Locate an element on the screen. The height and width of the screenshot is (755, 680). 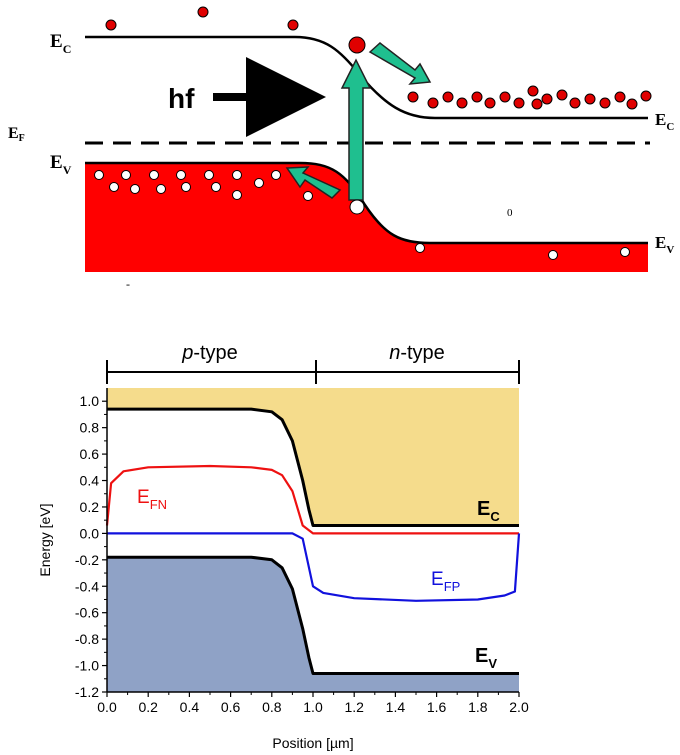
x-tick-label: 1.8 is located at coordinates (478, 707).